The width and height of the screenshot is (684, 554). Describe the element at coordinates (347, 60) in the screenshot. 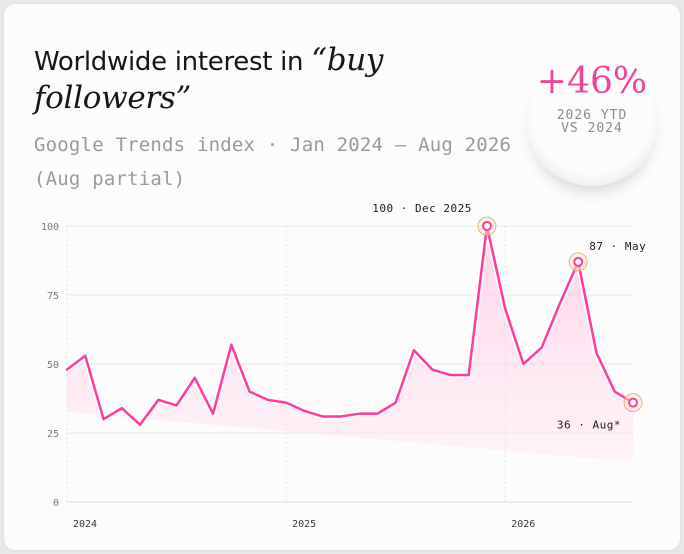

I see `title-emphasis-line1: “buy` at that location.